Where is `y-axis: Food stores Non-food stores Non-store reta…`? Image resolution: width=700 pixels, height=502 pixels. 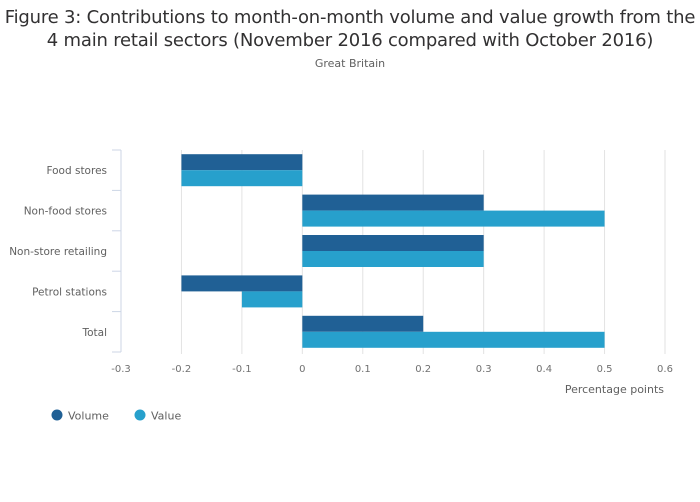
y-axis: Food stores Non-food stores Non-store reta… is located at coordinates (65, 251).